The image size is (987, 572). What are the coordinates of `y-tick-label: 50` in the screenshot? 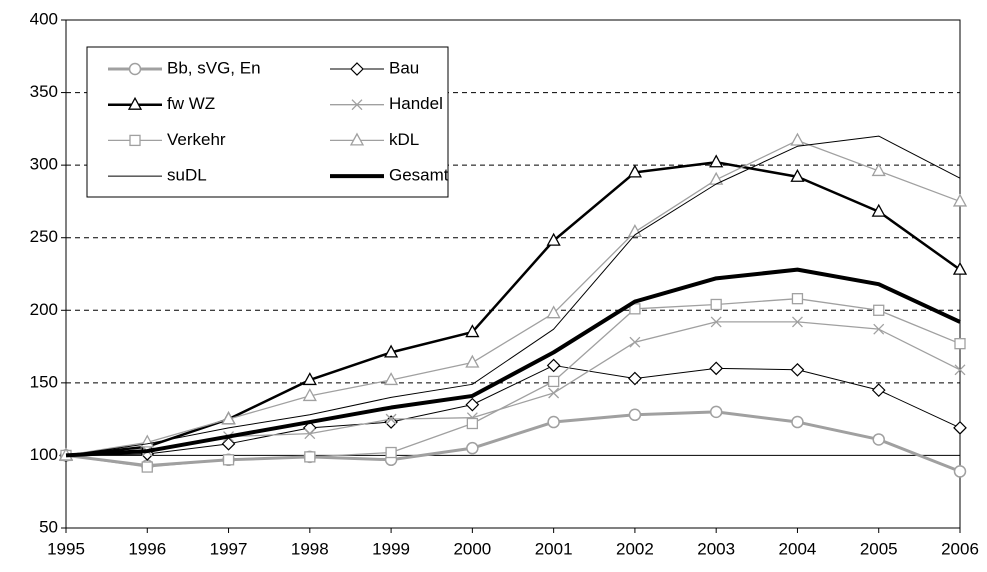 It's located at (48, 526).